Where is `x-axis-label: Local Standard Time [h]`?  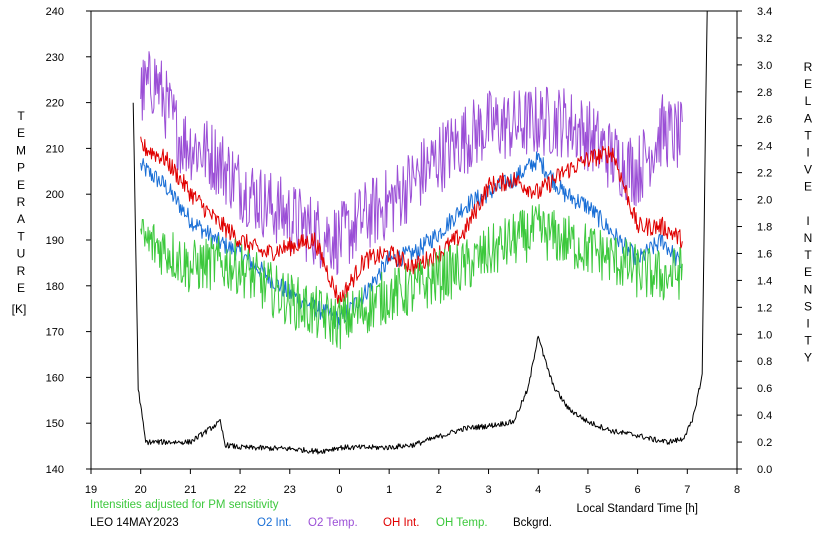 x-axis-label: Local Standard Time [h] is located at coordinates (637, 509).